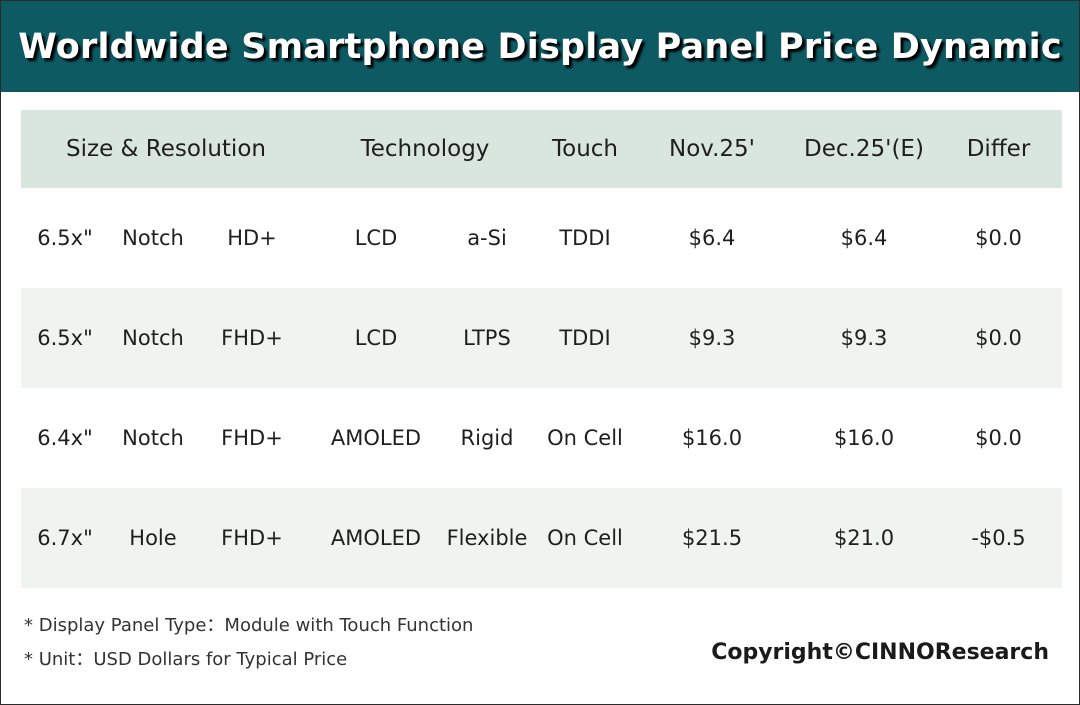 This screenshot has height=705, width=1080. Describe the element at coordinates (712, 338) in the screenshot. I see `cell-nov-price: $9.3` at that location.